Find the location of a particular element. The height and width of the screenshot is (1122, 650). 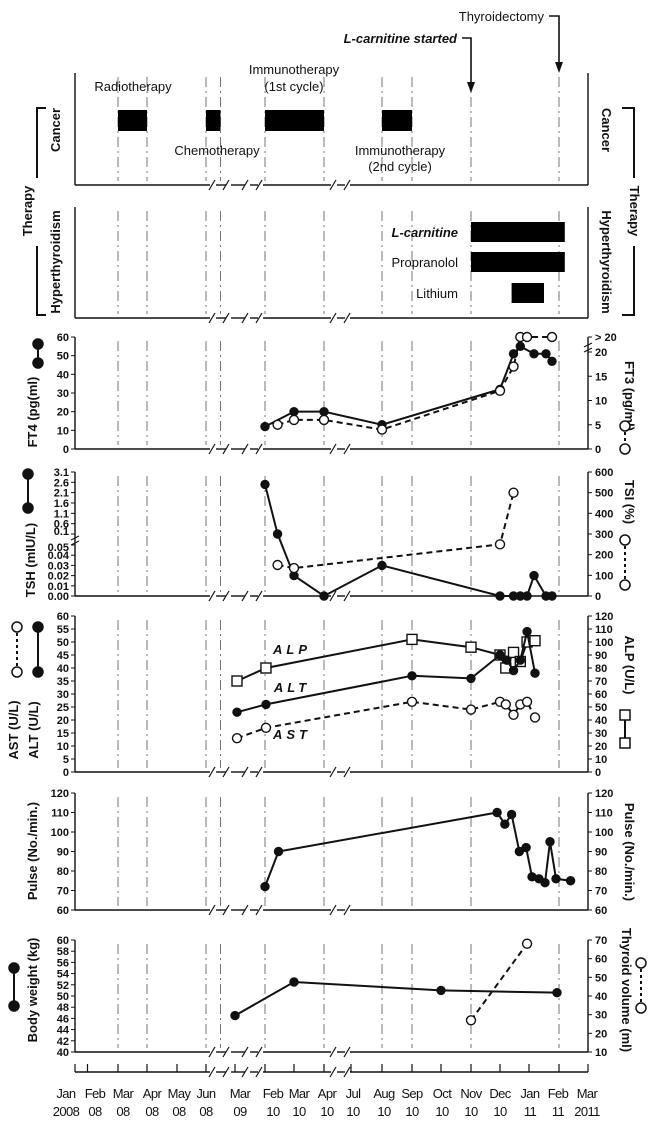

date-tick-month: May is located at coordinates (180, 1093).